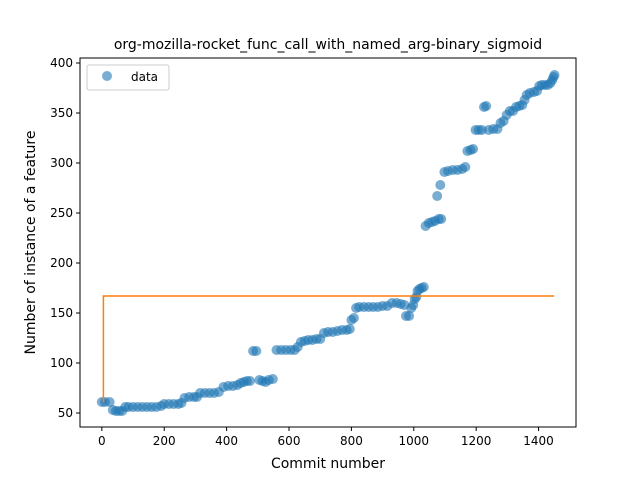  What do you see at coordinates (31, 243) in the screenshot?
I see `y-axis-title: Number of instance of a feature` at bounding box center [31, 243].